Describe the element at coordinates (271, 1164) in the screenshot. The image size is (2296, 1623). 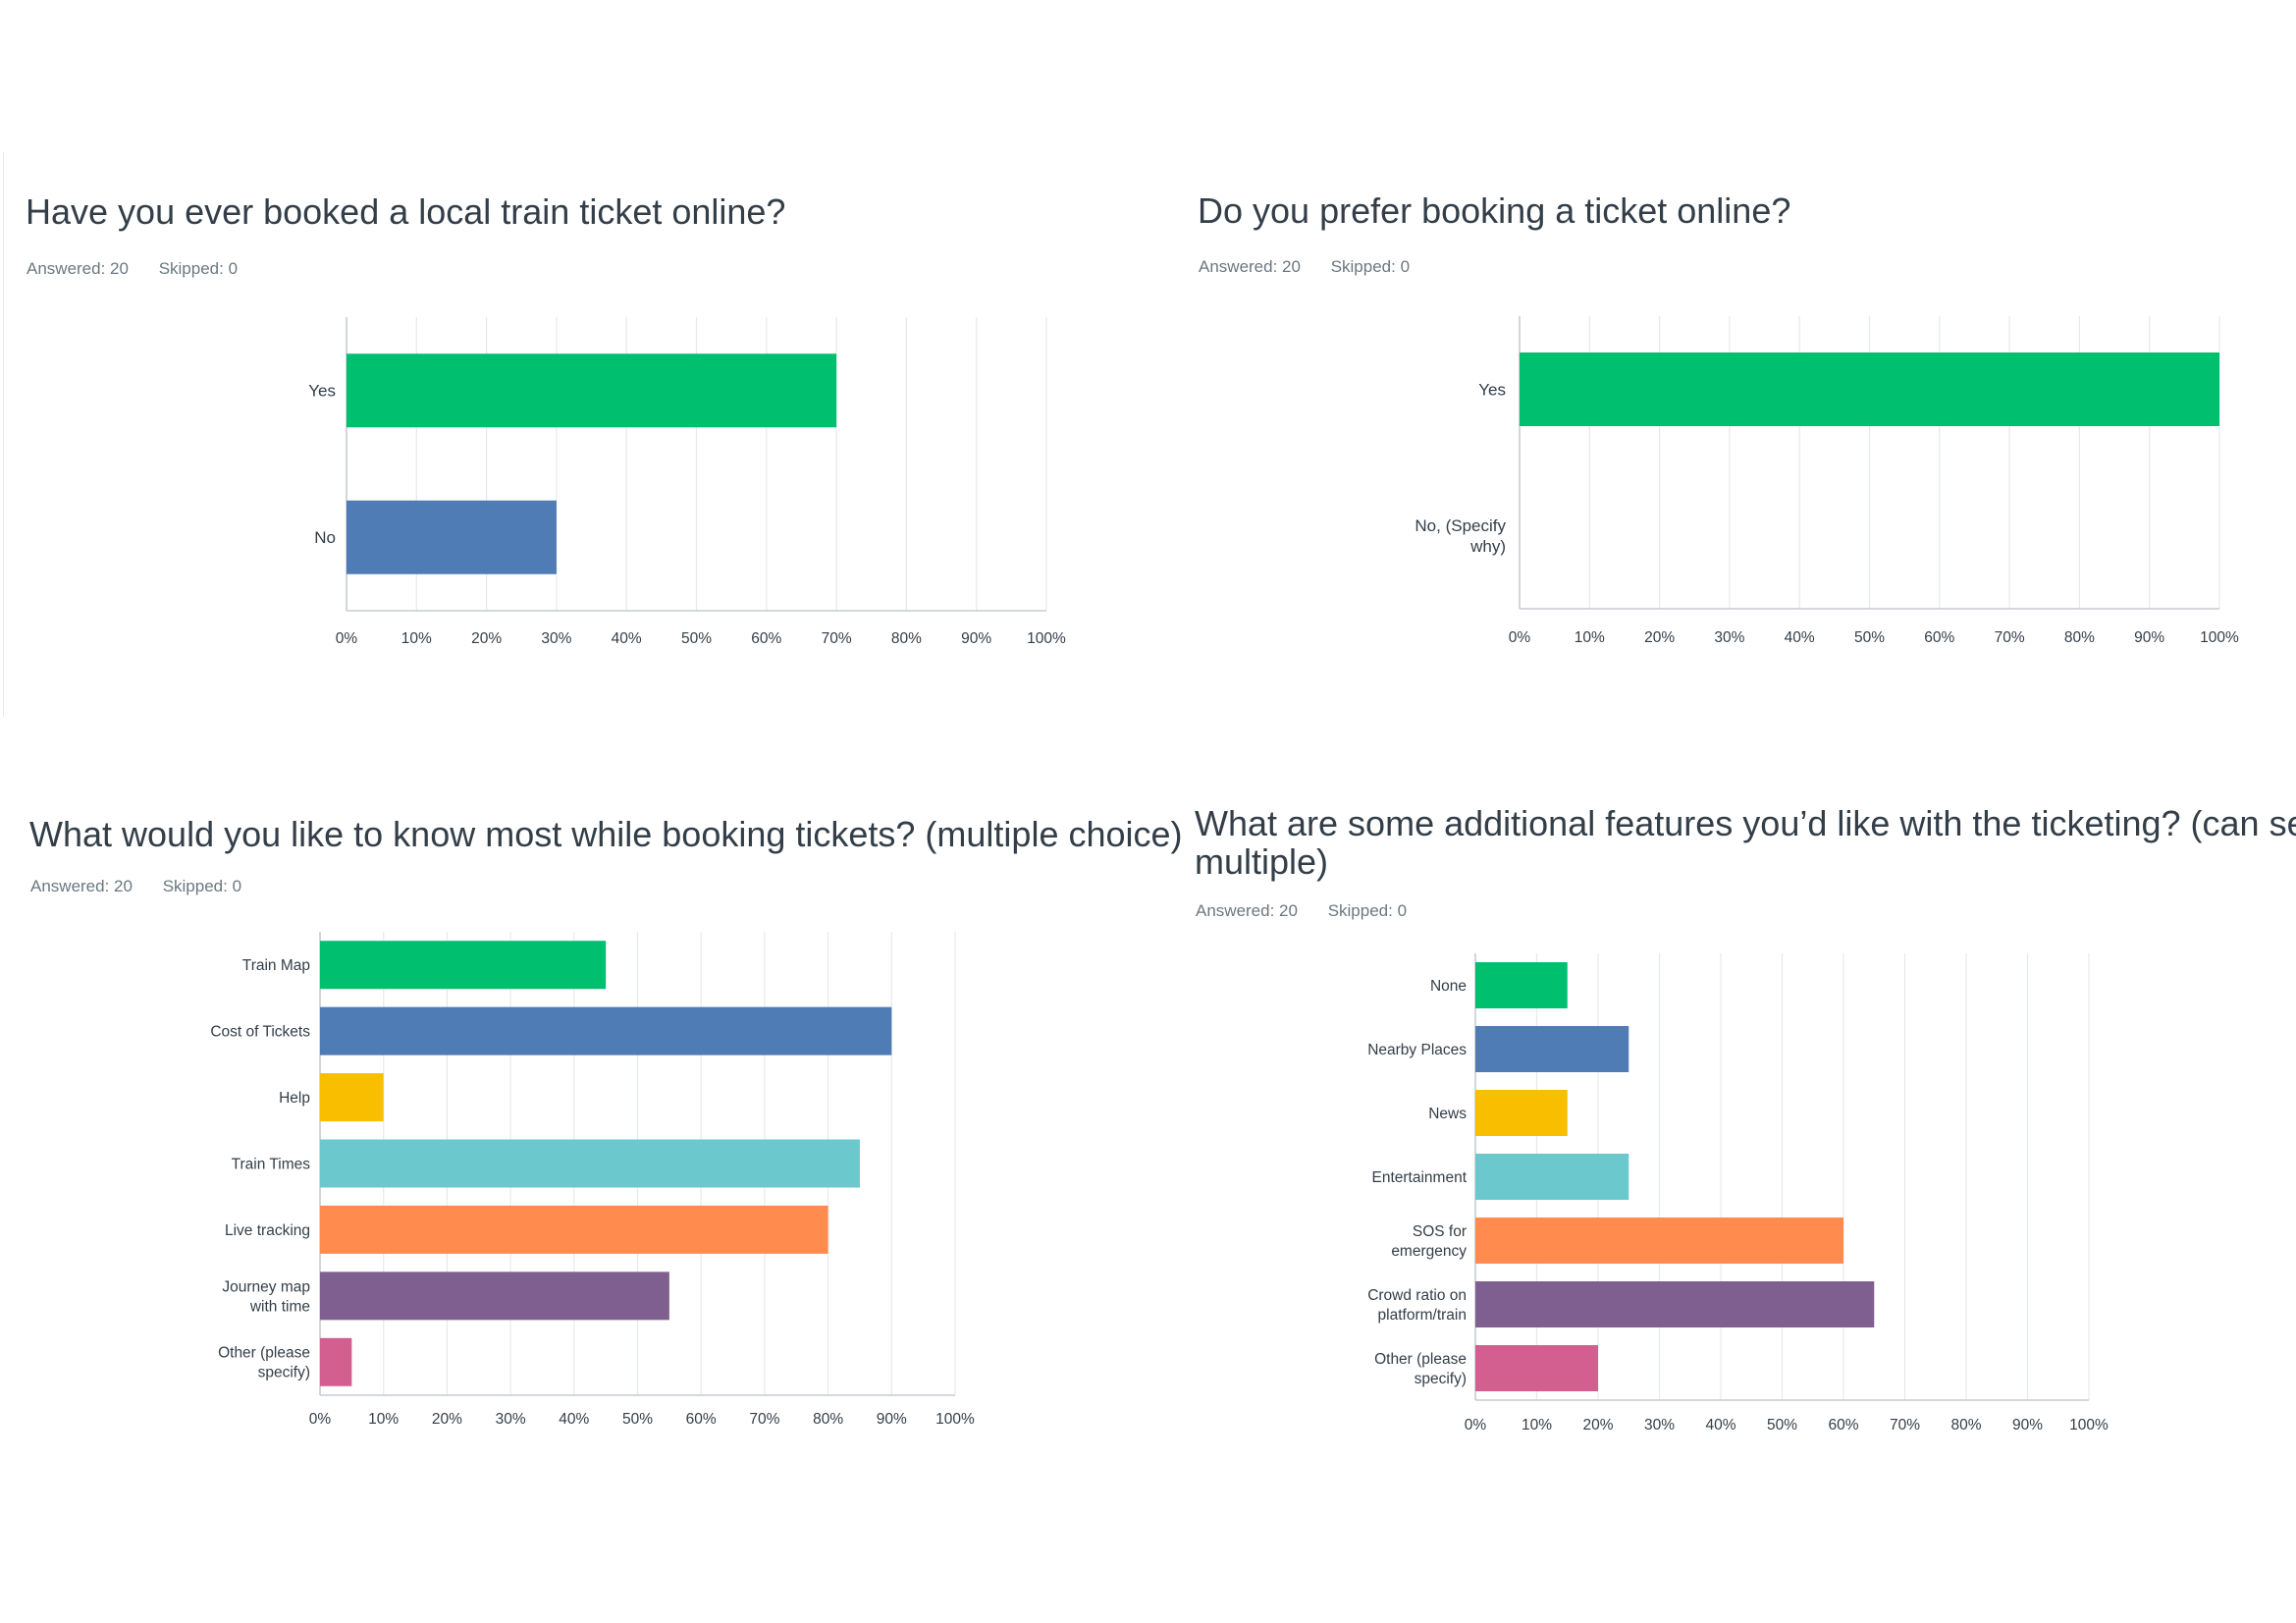
I see `category-label: Train Times` at that location.